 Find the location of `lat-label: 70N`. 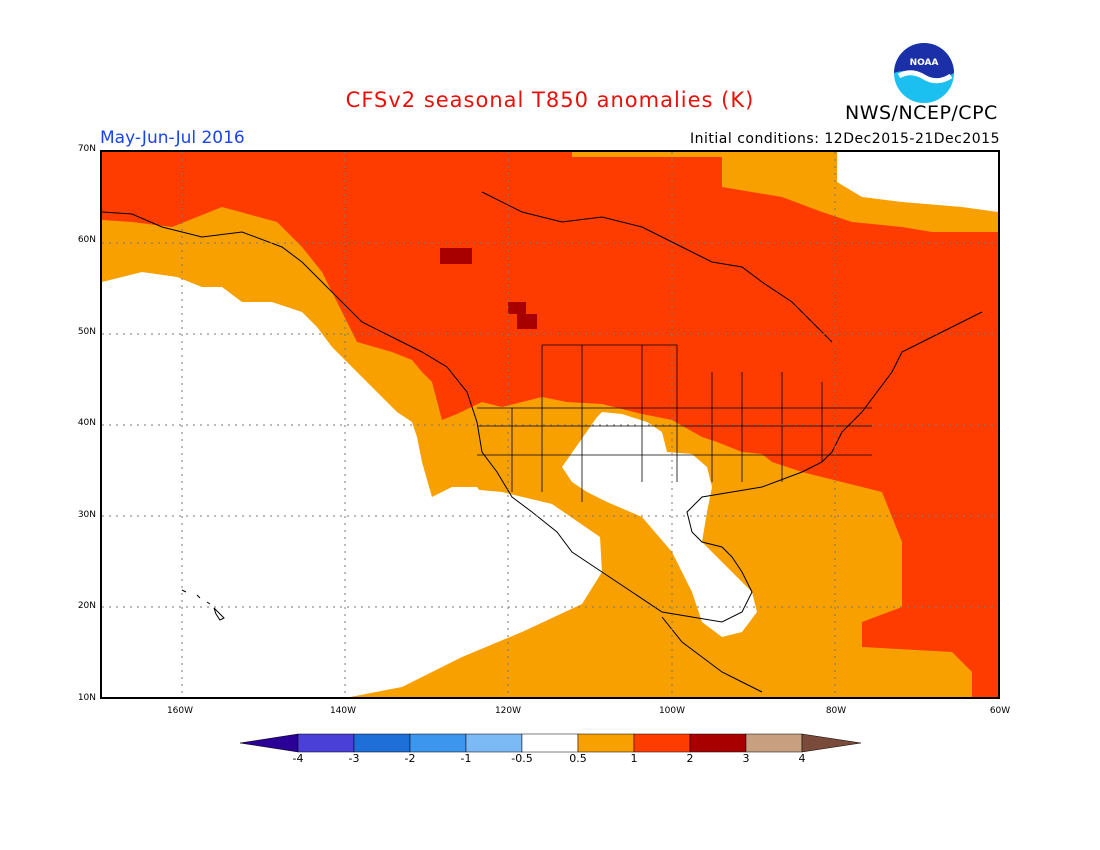

lat-label: 70N is located at coordinates (86, 149).